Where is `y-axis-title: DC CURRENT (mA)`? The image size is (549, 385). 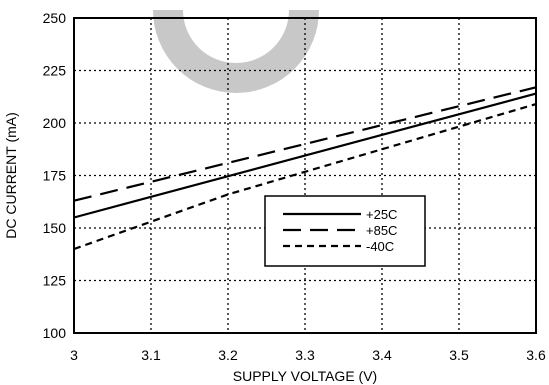
y-axis-title: DC CURRENT (mA) is located at coordinates (11, 175).